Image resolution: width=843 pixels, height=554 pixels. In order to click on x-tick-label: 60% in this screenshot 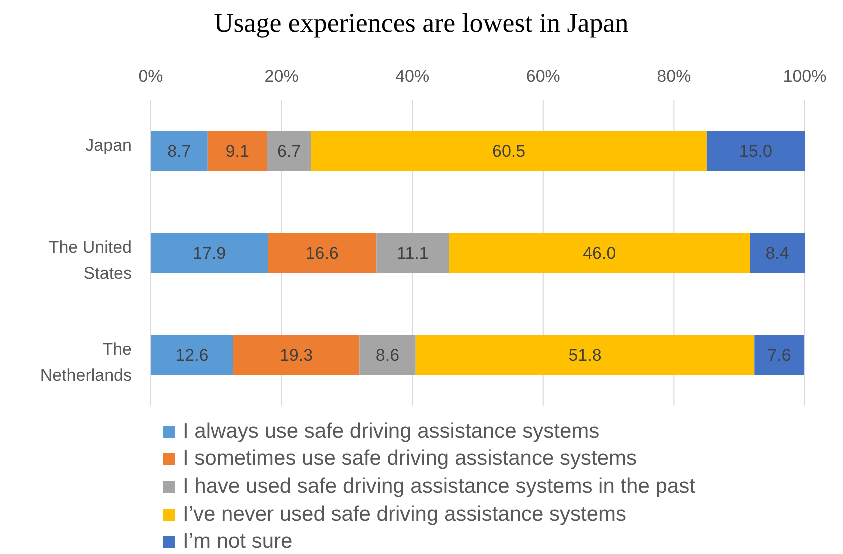, I will do `click(543, 76)`.